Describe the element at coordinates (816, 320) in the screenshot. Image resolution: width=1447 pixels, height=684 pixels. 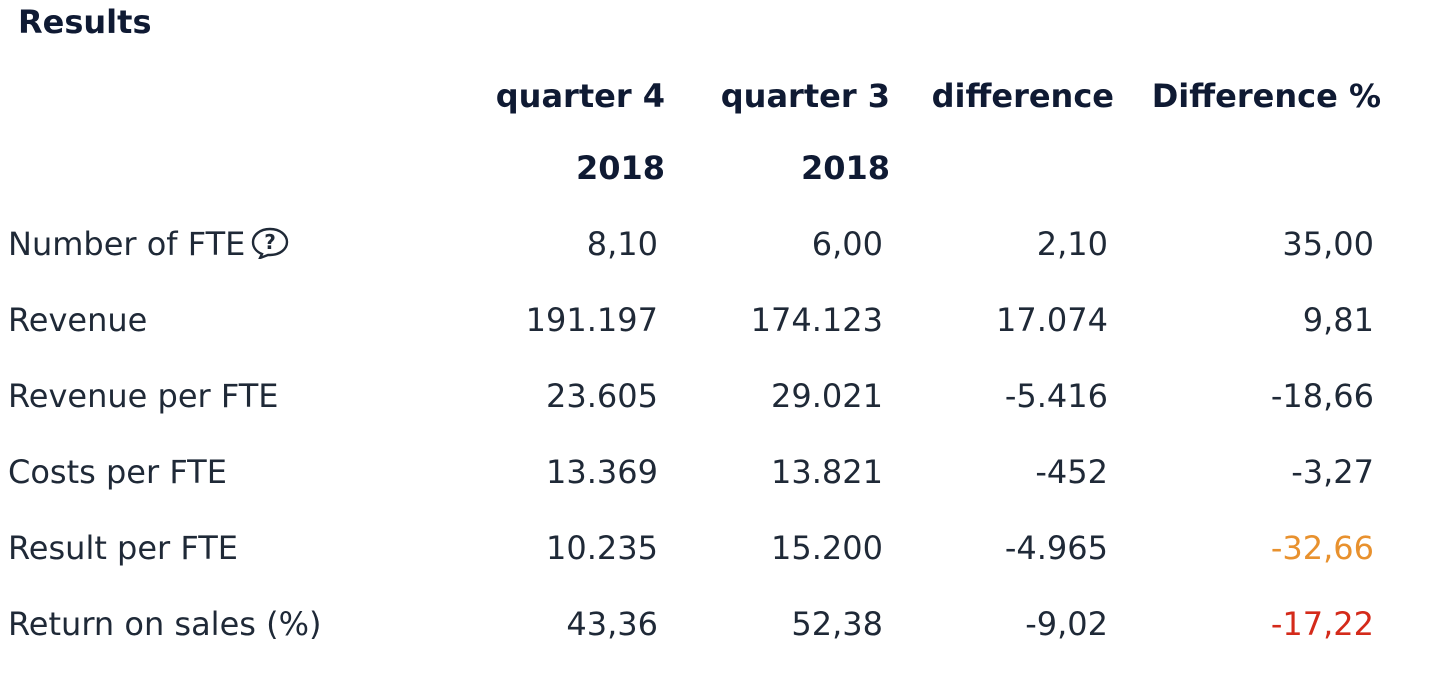
I see `cell-q3: 174.123` at that location.